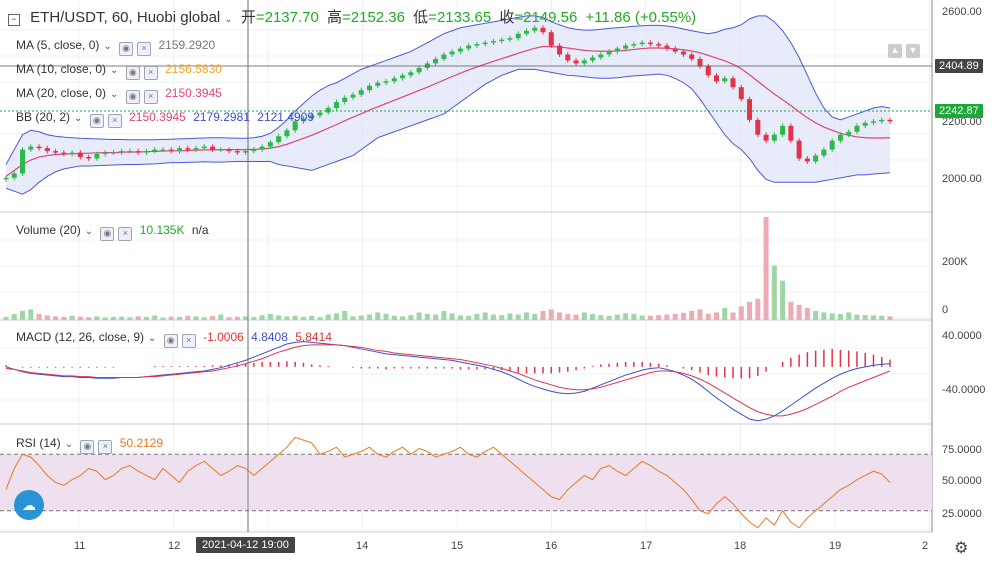 The height and width of the screenshot is (562, 1004). I want to click on ma10-label: MA (10, close, 0), so click(61, 69).